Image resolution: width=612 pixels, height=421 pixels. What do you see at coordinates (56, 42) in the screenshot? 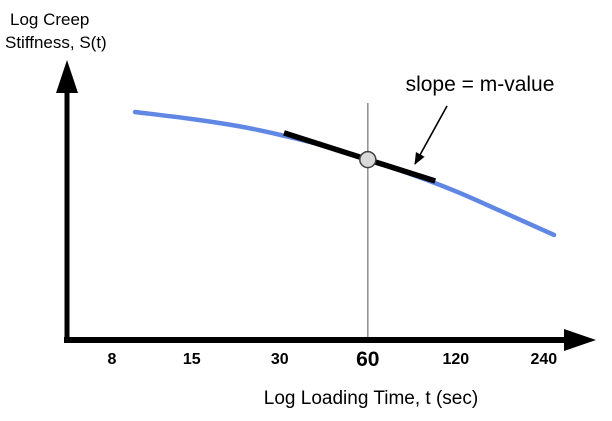
I see `y-axis-title-line2: Stiffness, S(t)` at bounding box center [56, 42].